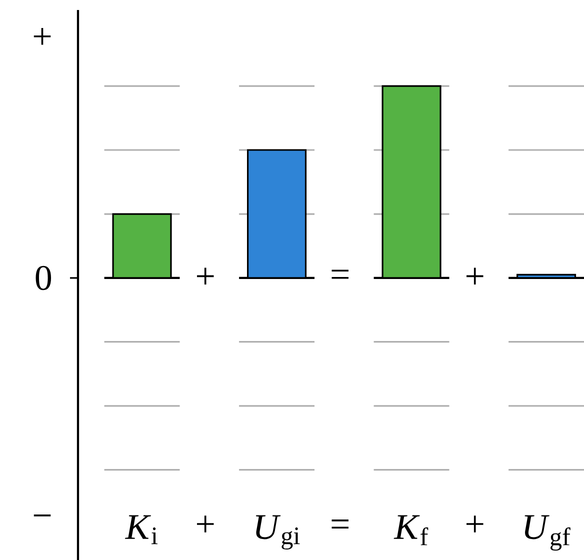 This screenshot has width=584, height=560. Describe the element at coordinates (340, 274) in the screenshot. I see `annotation: =` at that location.